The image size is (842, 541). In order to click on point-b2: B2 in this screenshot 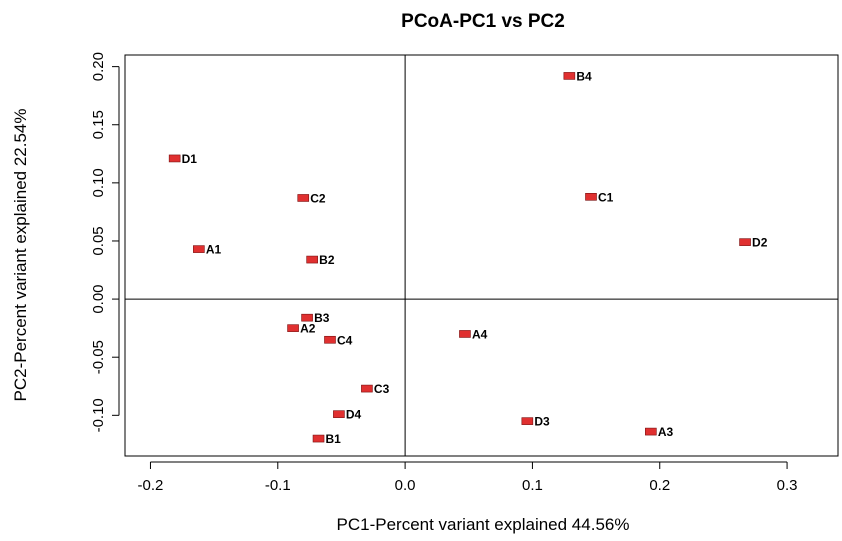, I will do `click(320, 260)`.